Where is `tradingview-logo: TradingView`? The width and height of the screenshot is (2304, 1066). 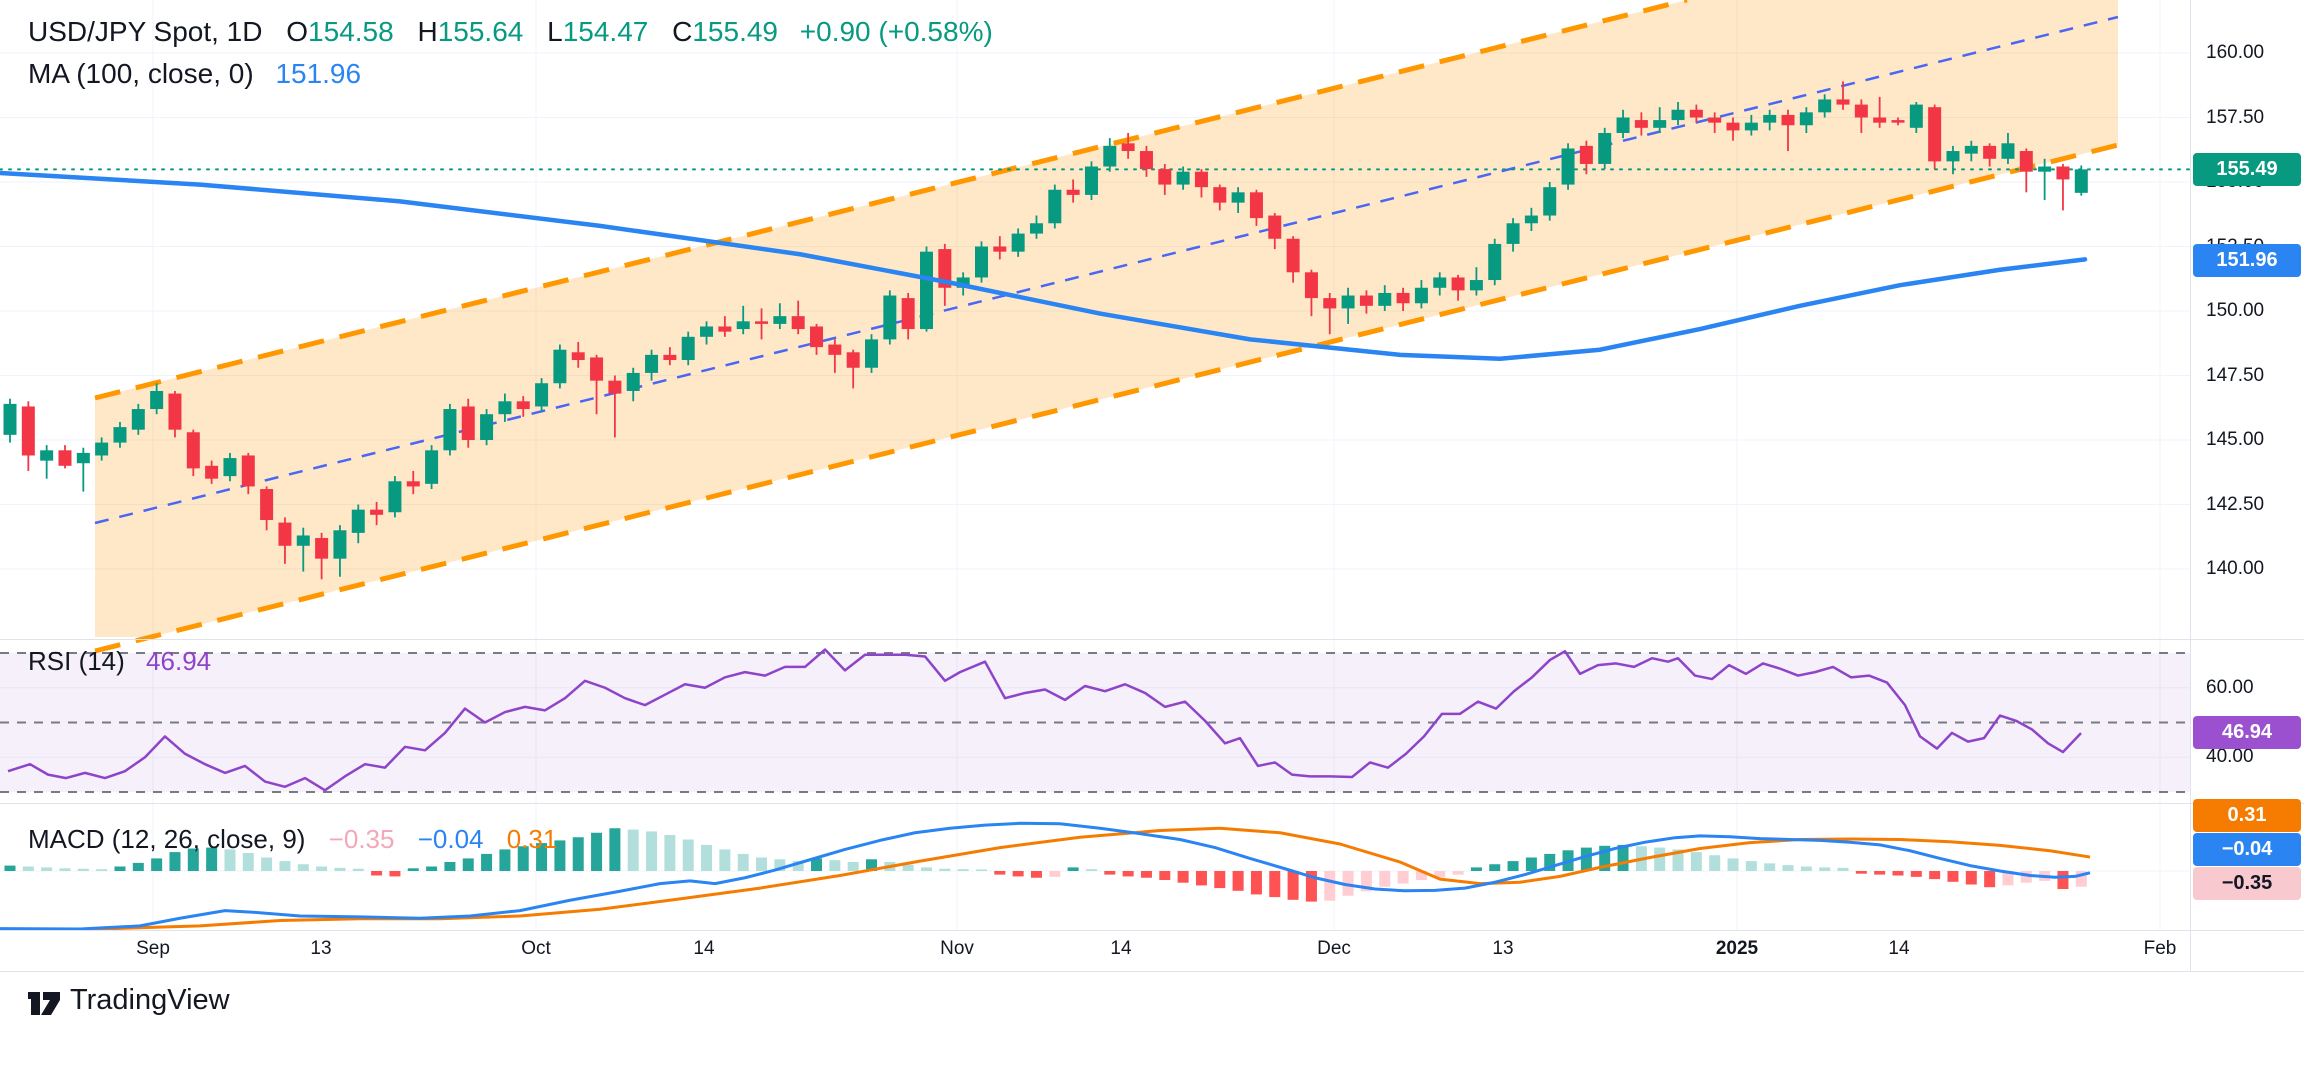 tradingview-logo: TradingView is located at coordinates (128, 1000).